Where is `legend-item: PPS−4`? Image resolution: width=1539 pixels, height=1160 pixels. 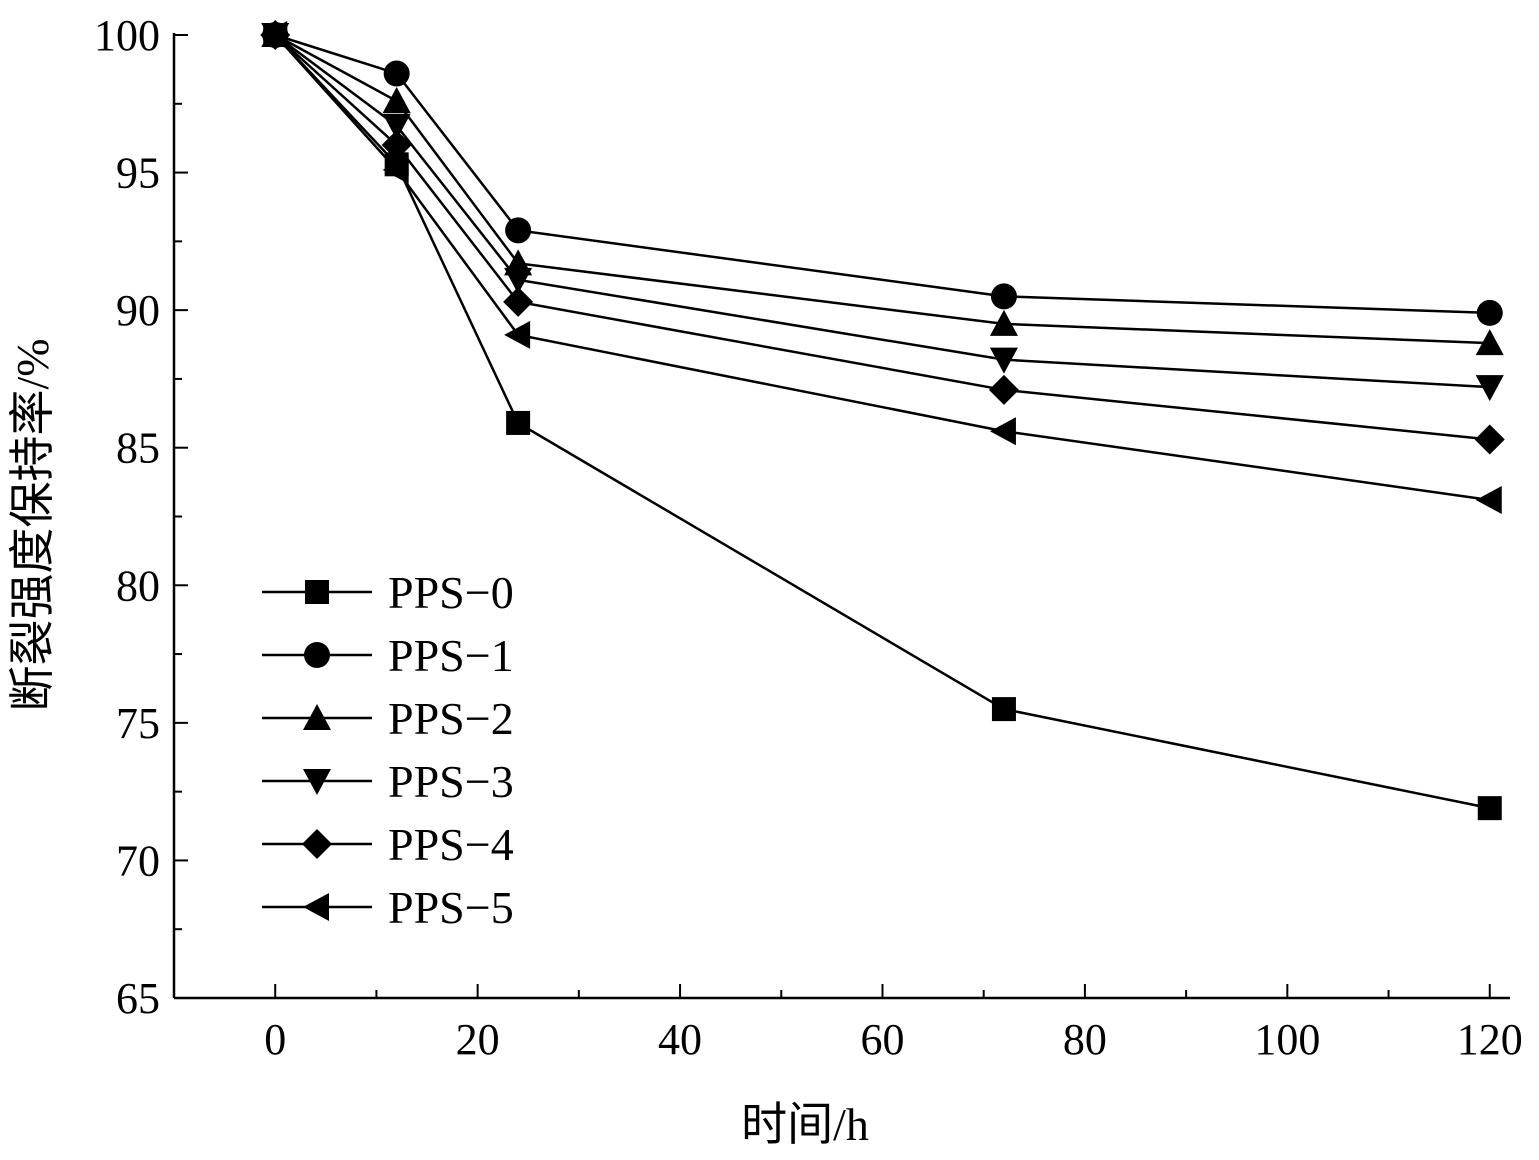 legend-item: PPS−4 is located at coordinates (388, 844).